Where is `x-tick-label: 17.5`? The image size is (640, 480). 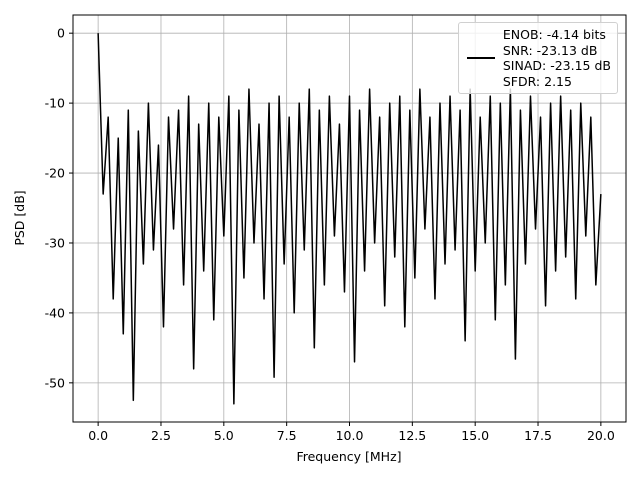
x-tick-label: 17.5 is located at coordinates (538, 435).